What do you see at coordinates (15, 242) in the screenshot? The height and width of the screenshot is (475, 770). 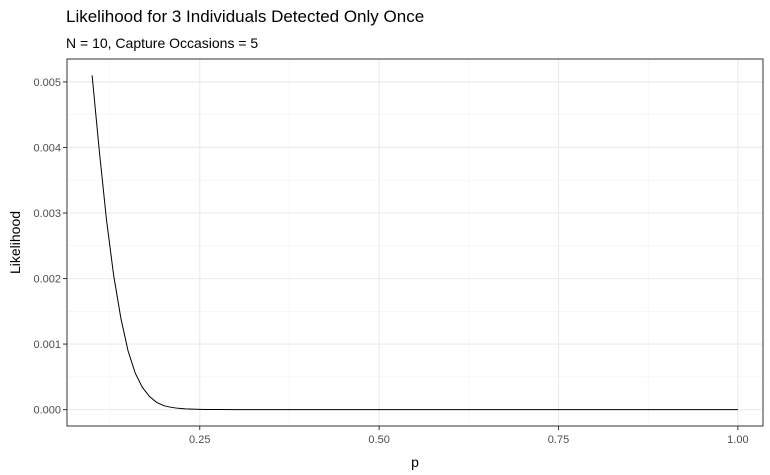 I see `y-axis-title: Likelihood` at bounding box center [15, 242].